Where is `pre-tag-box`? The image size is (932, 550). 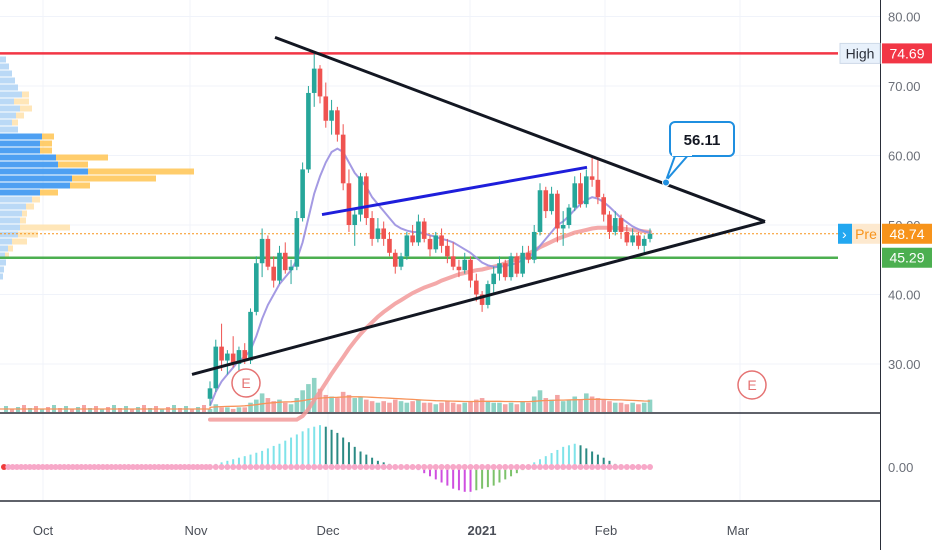 pre-tag-box is located at coordinates (866, 233).